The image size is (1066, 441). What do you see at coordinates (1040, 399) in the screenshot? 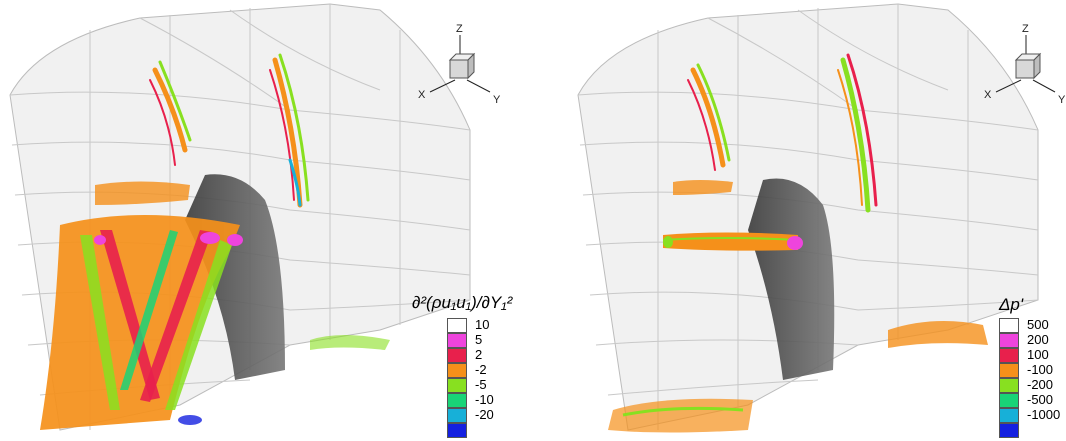
I see `legend-label: -500` at bounding box center [1040, 399].